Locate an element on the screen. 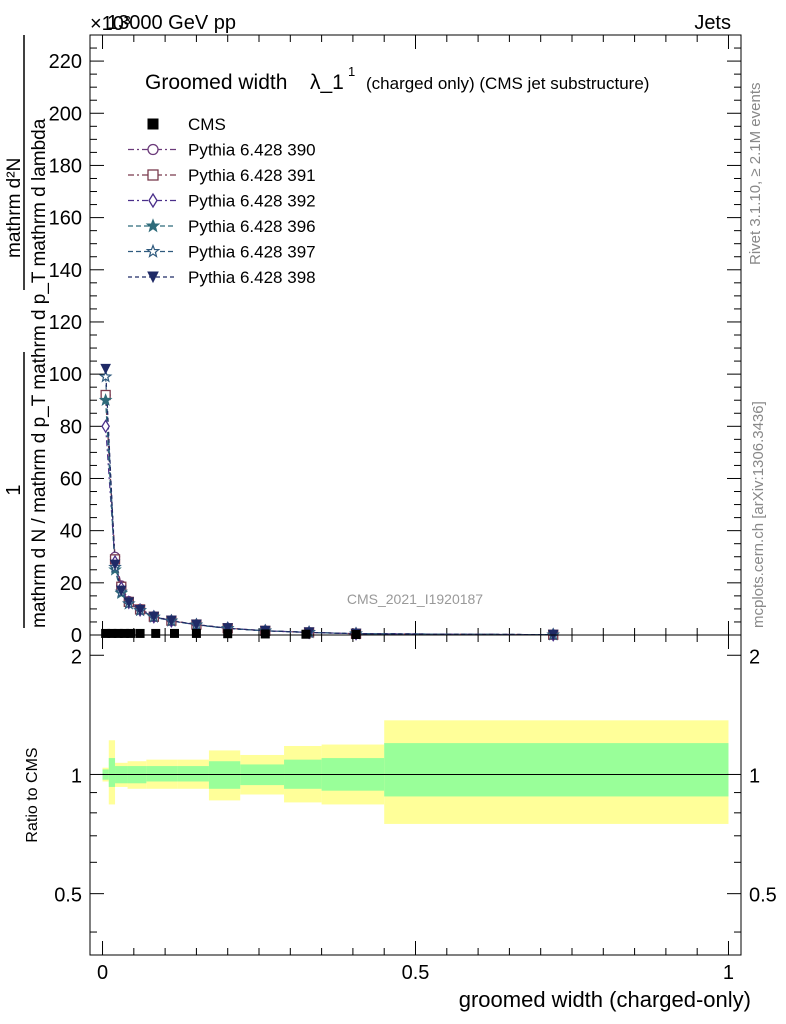  legend-item: CMS is located at coordinates (186, 124).